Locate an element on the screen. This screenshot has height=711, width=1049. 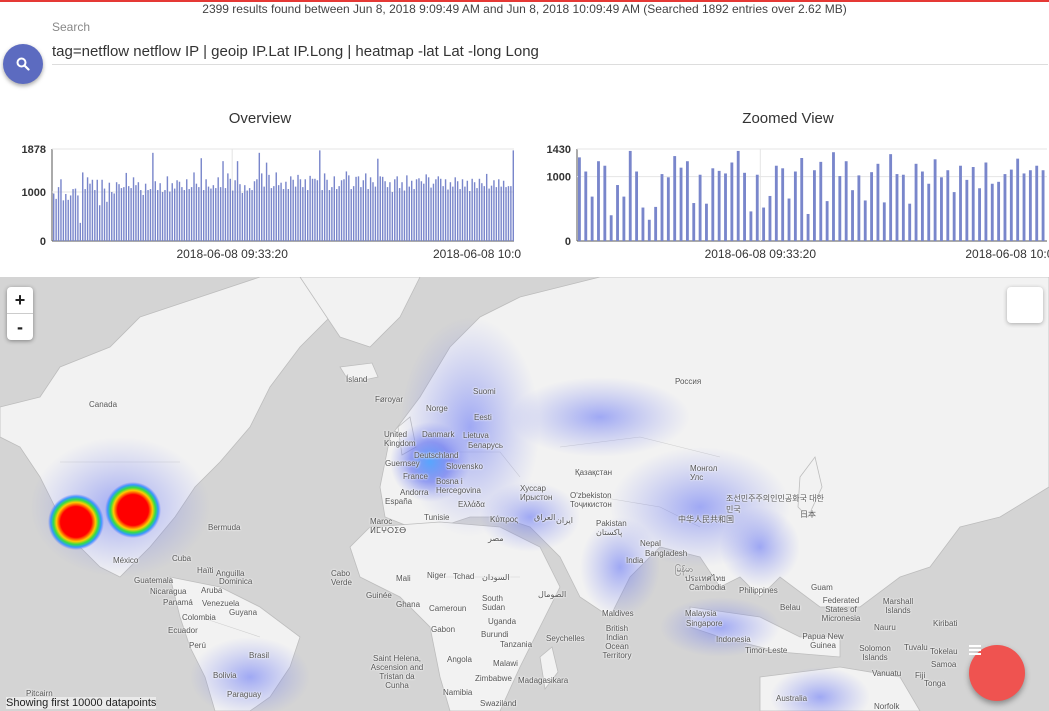
map-label-samoa: Samoa is located at coordinates (944, 664).